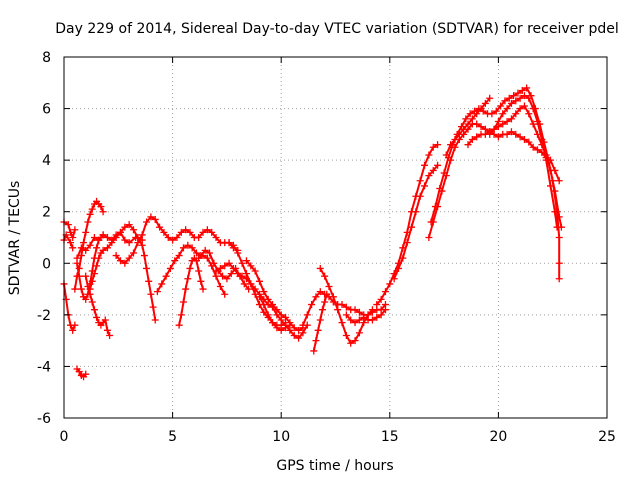 The width and height of the screenshot is (640, 480). I want to click on x-tick-label: 5, so click(172, 437).